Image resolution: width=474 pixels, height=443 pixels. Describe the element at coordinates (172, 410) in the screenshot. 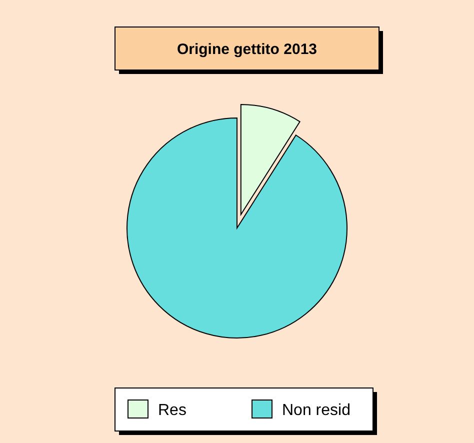

I see `legend-label: Res` at that location.